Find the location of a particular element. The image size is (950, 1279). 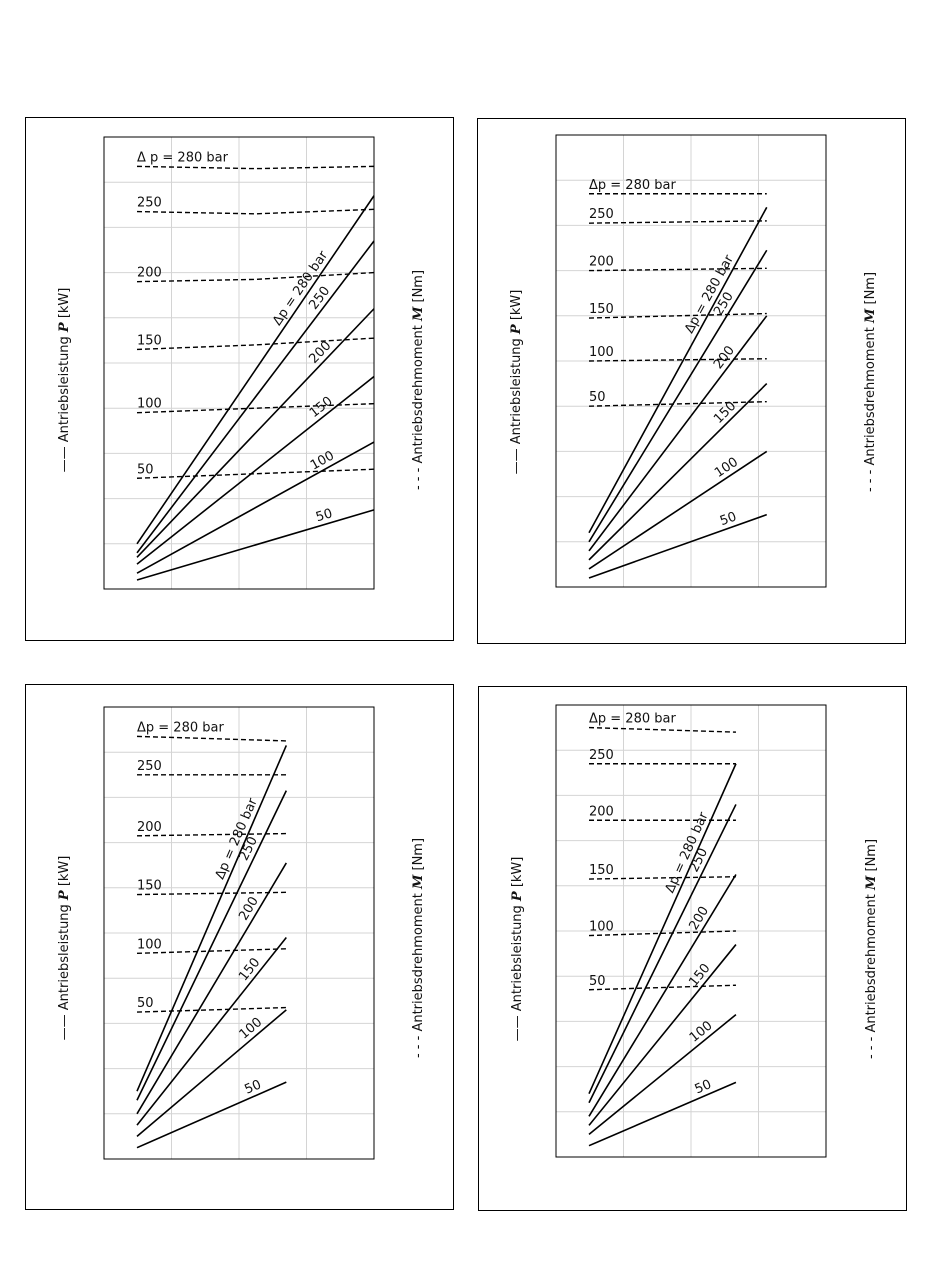

left-axis-text: Antriebsleistung is located at coordinates (64, 955).